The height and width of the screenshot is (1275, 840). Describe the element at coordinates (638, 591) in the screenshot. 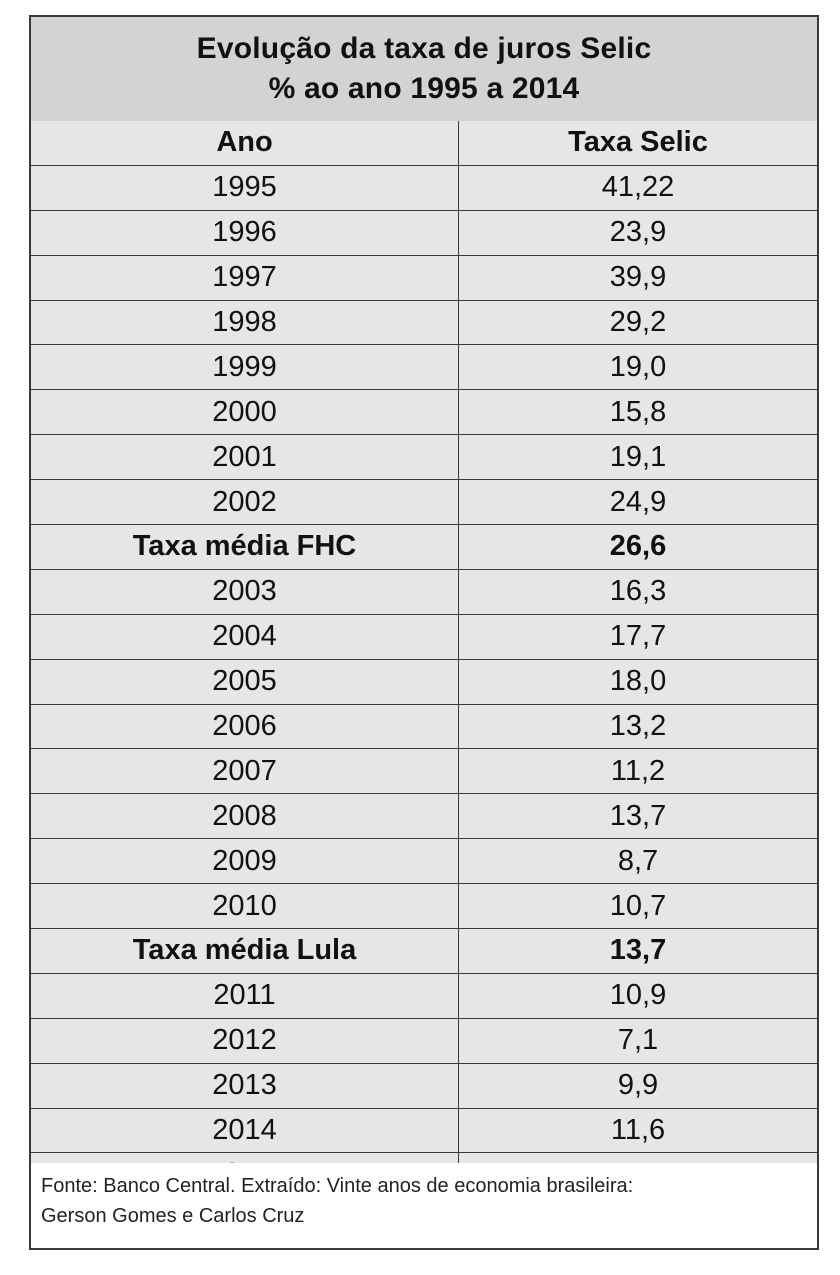

I see `rate-cell: 16,3` at that location.